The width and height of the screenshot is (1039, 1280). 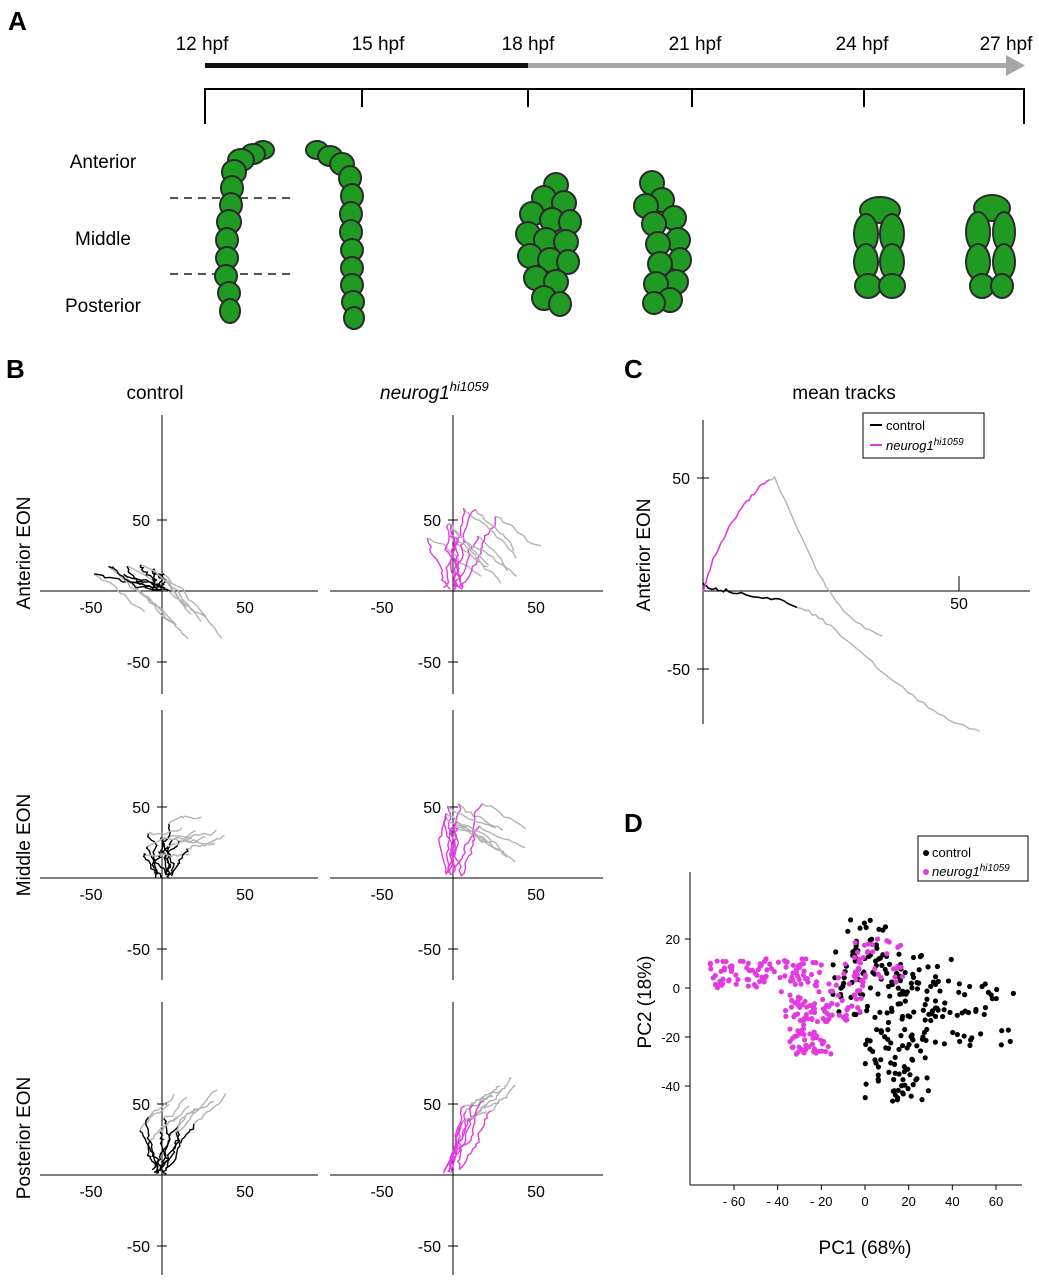 What do you see at coordinates (925, 445) in the screenshot?
I see `legend-label: neurog1hi1059` at bounding box center [925, 445].